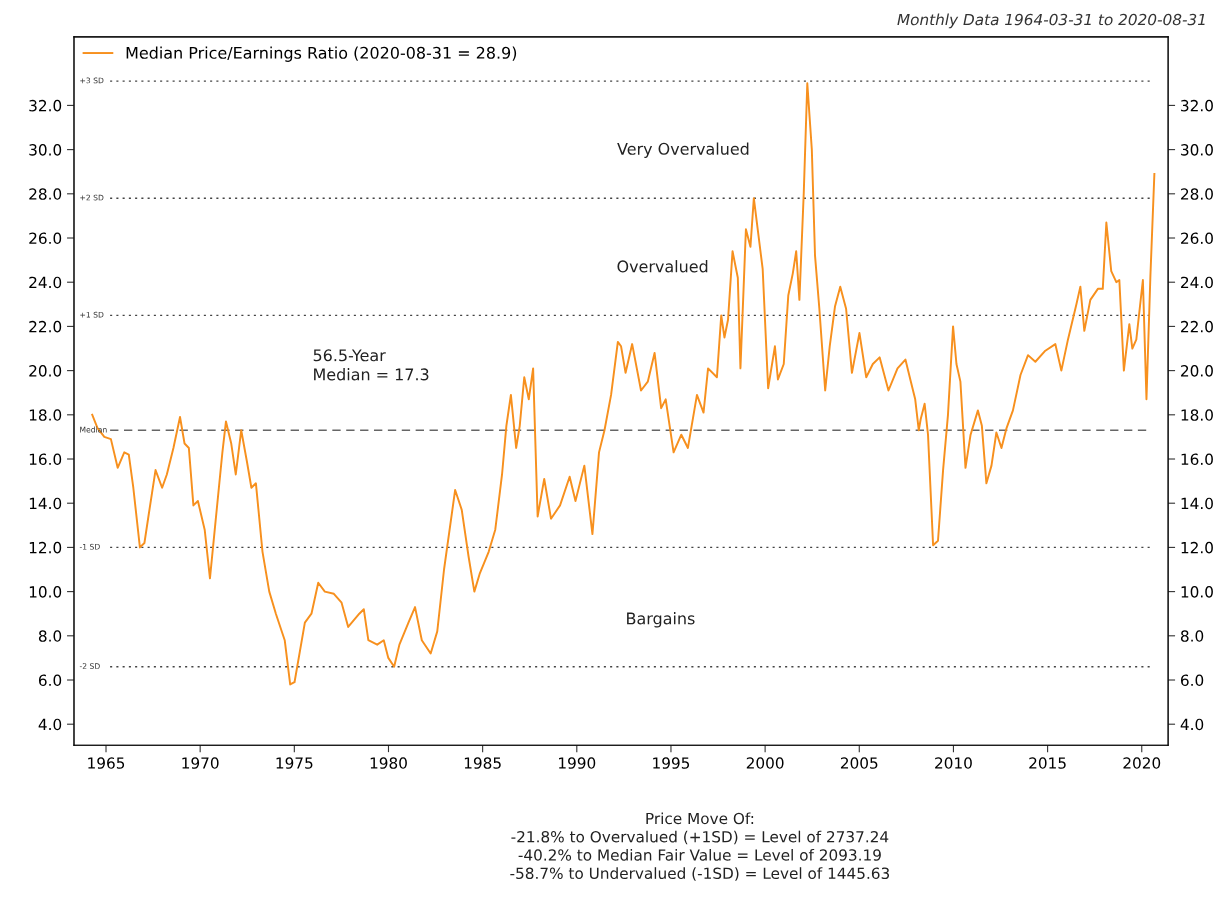  What do you see at coordinates (661, 620) in the screenshot?
I see `annotation: Bargains` at bounding box center [661, 620].